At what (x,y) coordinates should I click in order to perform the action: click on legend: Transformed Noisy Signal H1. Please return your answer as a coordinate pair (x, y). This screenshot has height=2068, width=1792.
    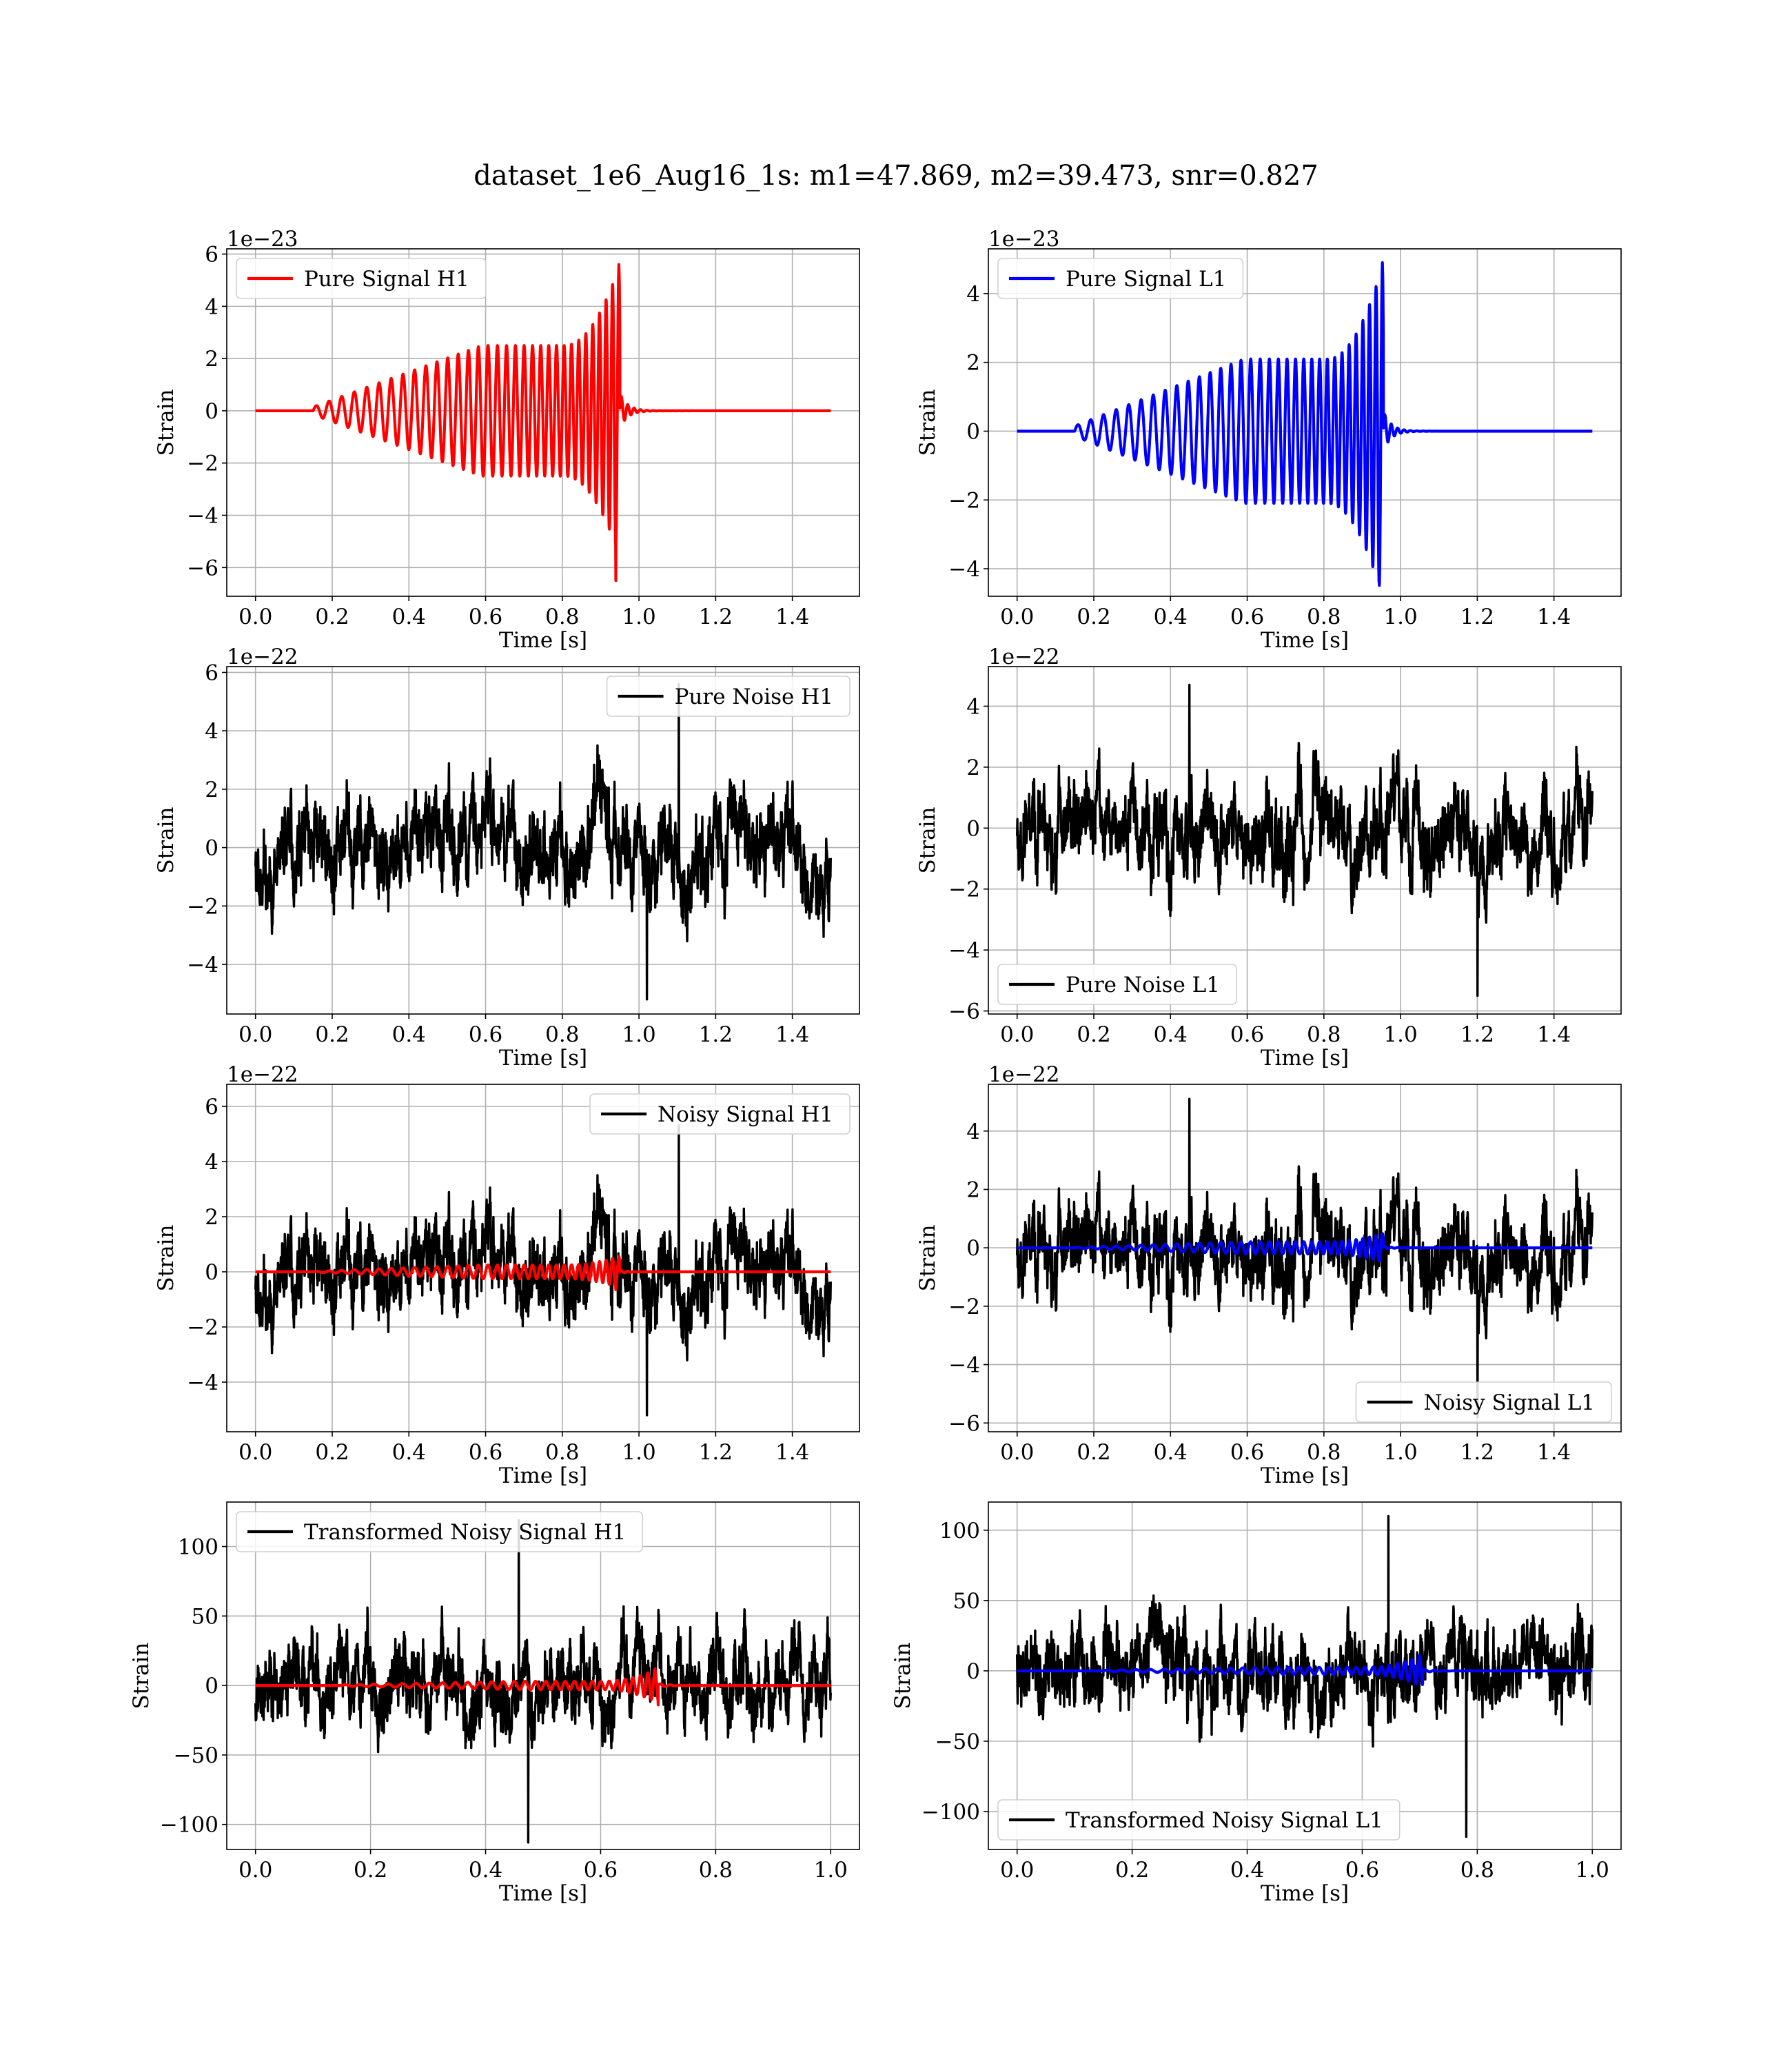
    Looking at the image, I should click on (440, 1531).